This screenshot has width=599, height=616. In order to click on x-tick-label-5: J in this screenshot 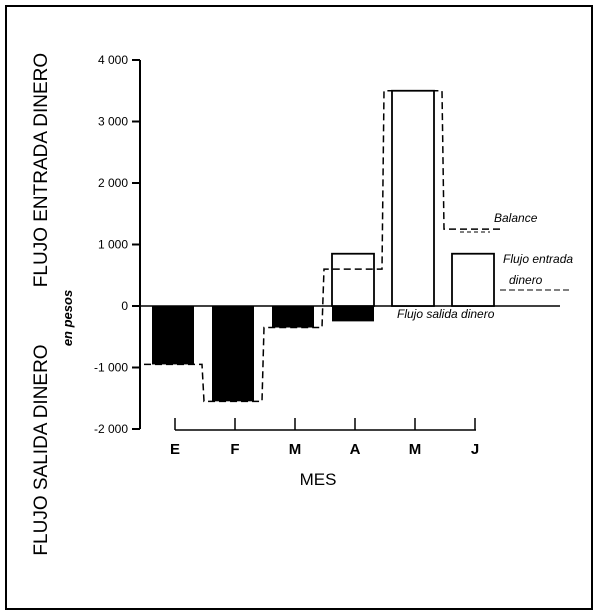, I will do `click(475, 449)`.